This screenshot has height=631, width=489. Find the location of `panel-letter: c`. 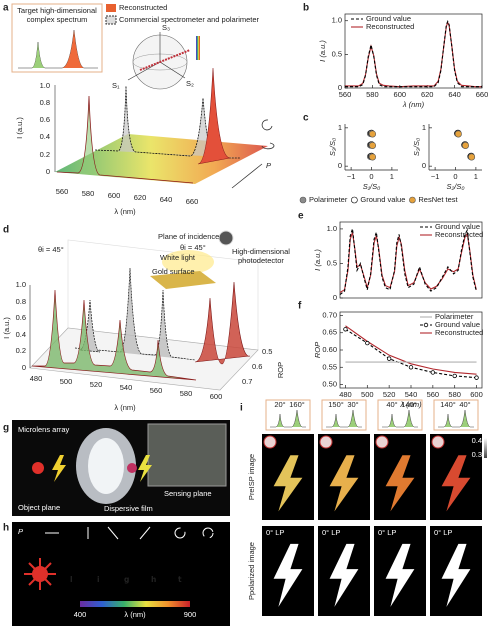

panel-letter: c is located at coordinates (306, 118).